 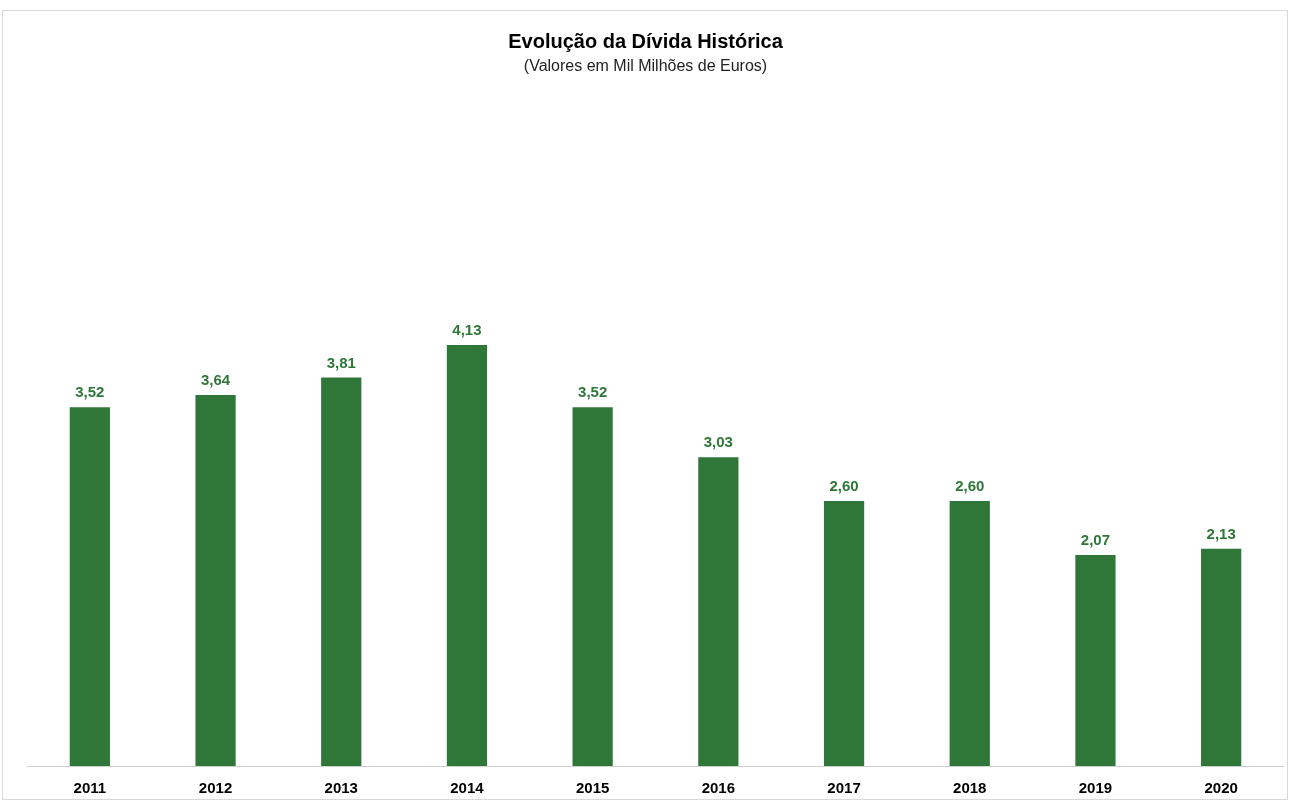 I want to click on chart-title: Evolução da Dívida Histórica, so click(x=646, y=41).